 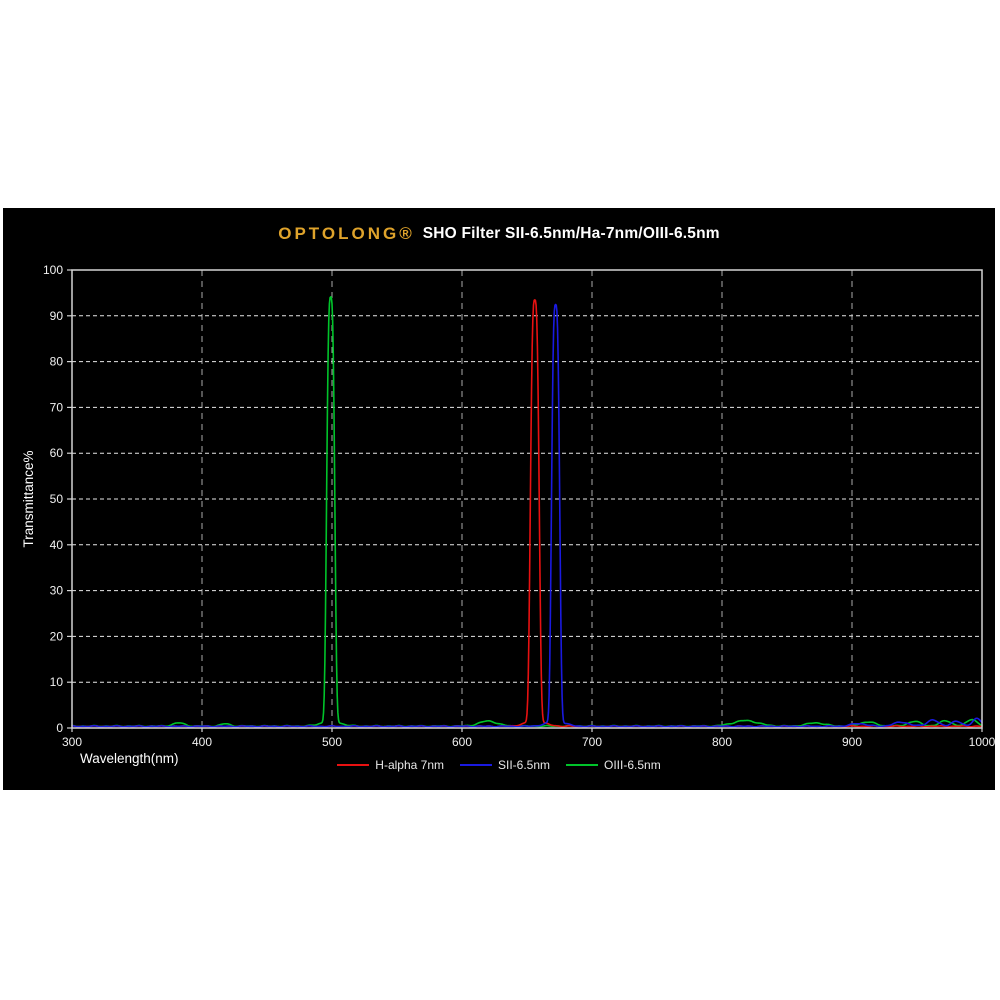 What do you see at coordinates (982, 742) in the screenshot?
I see `x-tick-label: 1000` at bounding box center [982, 742].